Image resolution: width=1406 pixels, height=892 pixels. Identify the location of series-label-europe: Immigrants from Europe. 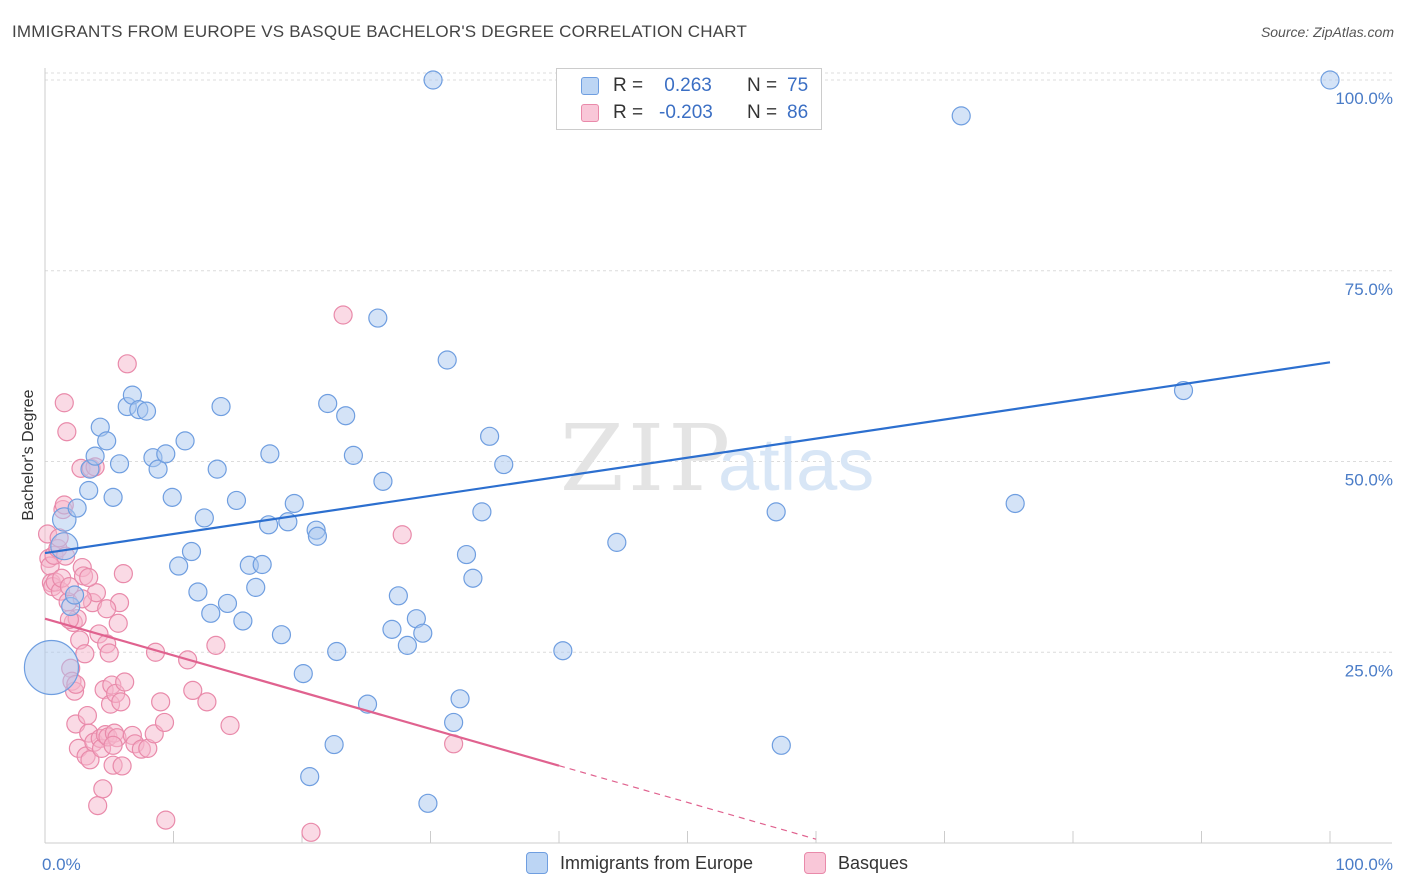
(657, 862).